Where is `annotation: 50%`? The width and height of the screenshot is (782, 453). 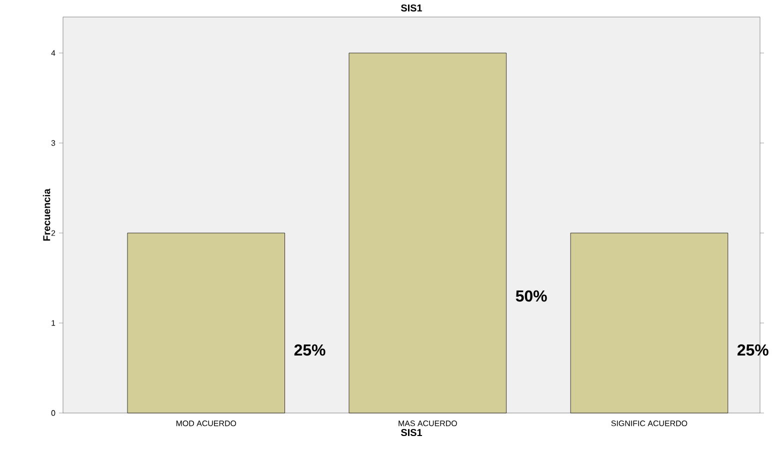
annotation: 50% is located at coordinates (531, 296).